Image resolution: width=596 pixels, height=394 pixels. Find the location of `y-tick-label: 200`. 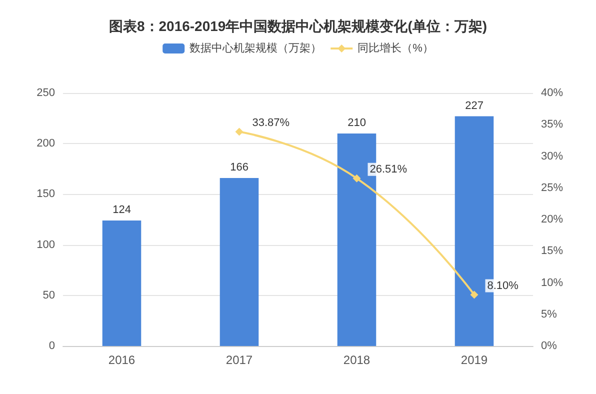

y-tick-label: 200 is located at coordinates (45, 144).